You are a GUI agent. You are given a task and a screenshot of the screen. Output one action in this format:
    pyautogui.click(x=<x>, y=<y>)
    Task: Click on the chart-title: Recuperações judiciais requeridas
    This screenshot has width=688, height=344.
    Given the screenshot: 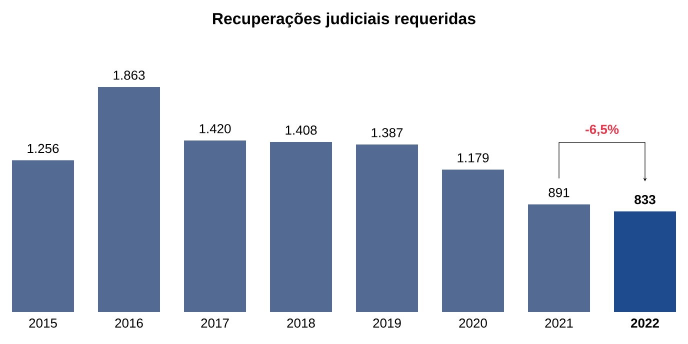 What is the action you would take?
    pyautogui.click(x=344, y=20)
    